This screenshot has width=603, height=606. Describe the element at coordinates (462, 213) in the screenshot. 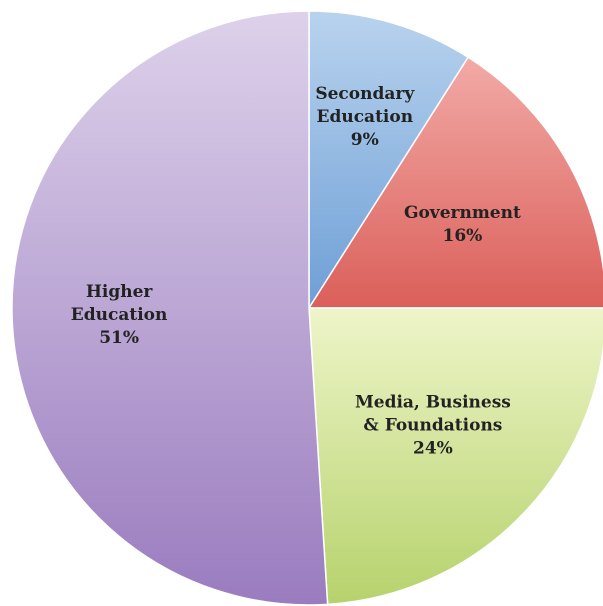

I see `slice-name-label: Government` at that location.